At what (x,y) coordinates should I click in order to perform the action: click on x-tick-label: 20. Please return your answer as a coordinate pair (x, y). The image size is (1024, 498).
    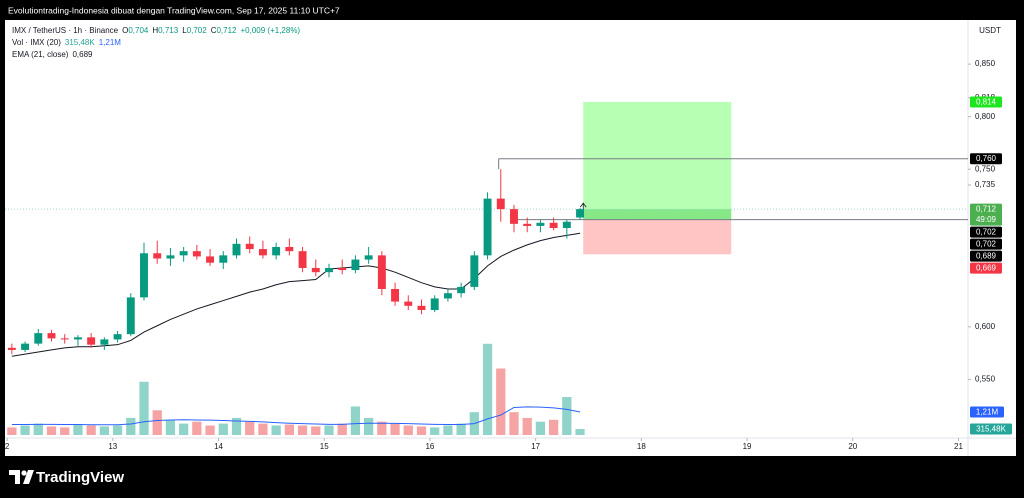
    Looking at the image, I should click on (852, 446).